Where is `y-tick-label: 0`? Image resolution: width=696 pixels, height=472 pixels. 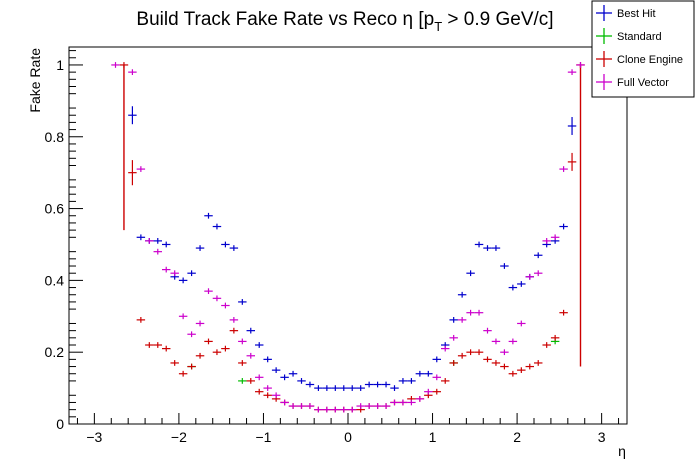 y-tick-label: 0 is located at coordinates (60, 424).